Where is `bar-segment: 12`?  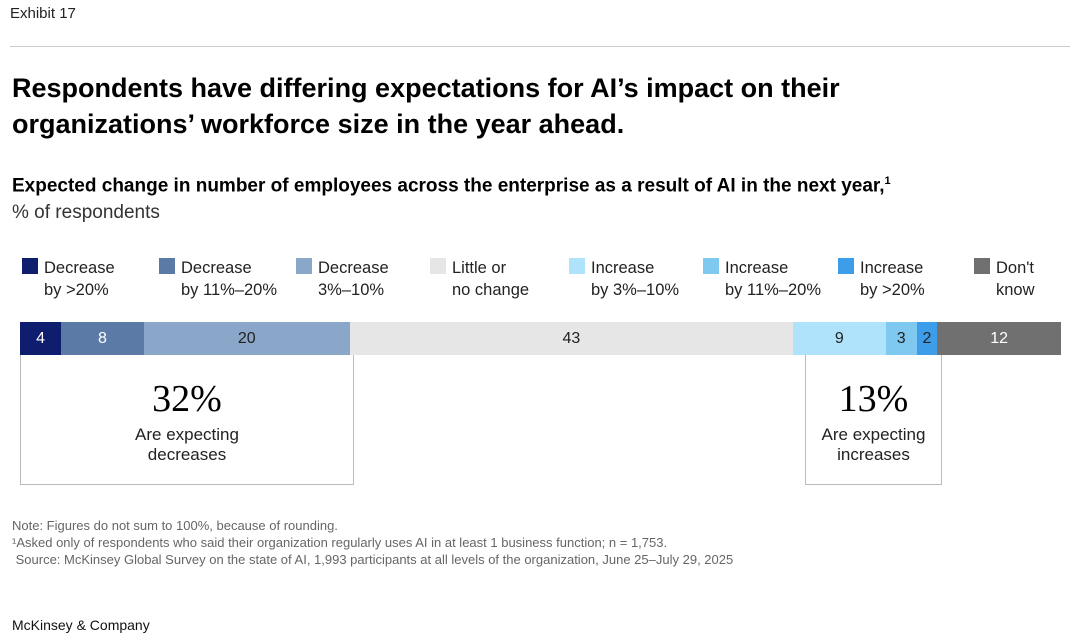
bar-segment: 12 is located at coordinates (999, 338).